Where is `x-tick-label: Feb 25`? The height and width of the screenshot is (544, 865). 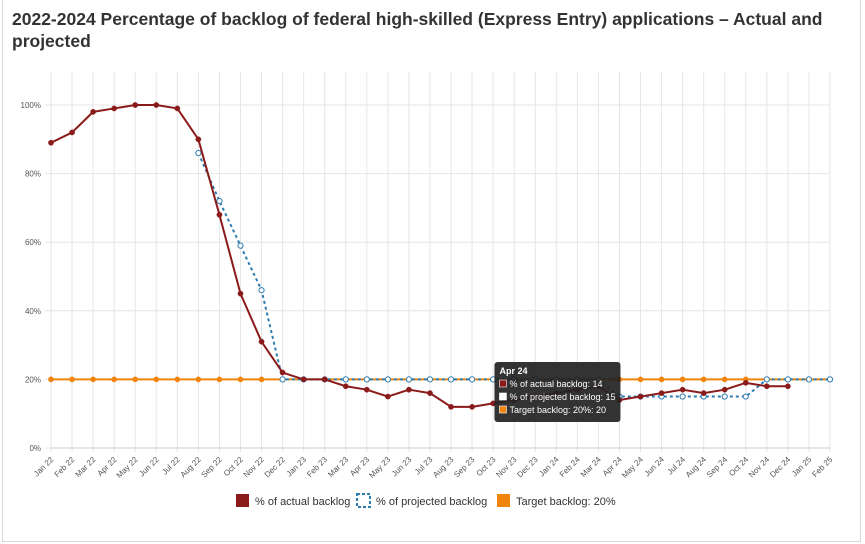
x-tick-label: Feb 25 is located at coordinates (822, 467).